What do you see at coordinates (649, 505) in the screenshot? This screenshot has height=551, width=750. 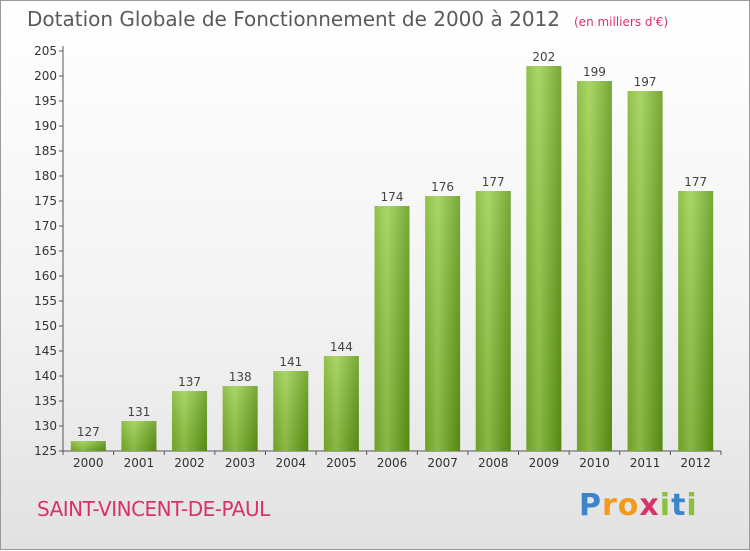 I see `logo-letter: x` at bounding box center [649, 505].